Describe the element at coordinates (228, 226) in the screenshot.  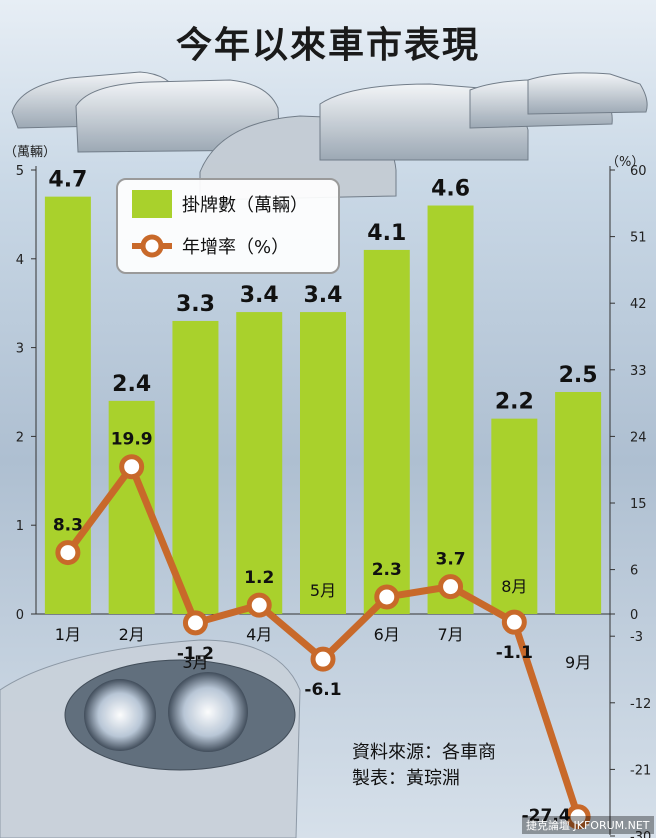
I see `legend: 掛牌數（萬輛） 年增率（%）` at that location.